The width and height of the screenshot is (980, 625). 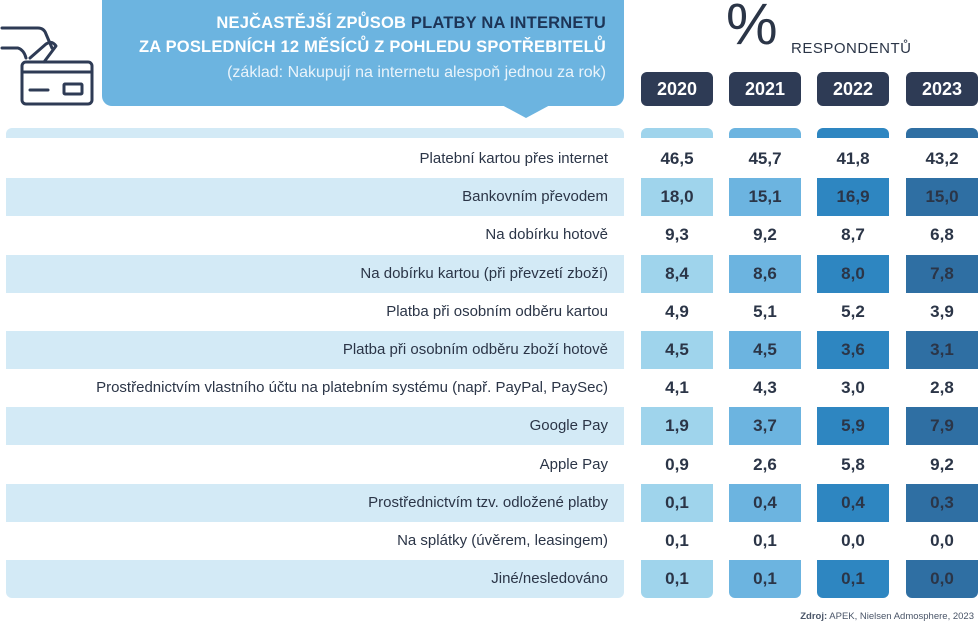 I want to click on cell-2020: 18,0, so click(x=677, y=197).